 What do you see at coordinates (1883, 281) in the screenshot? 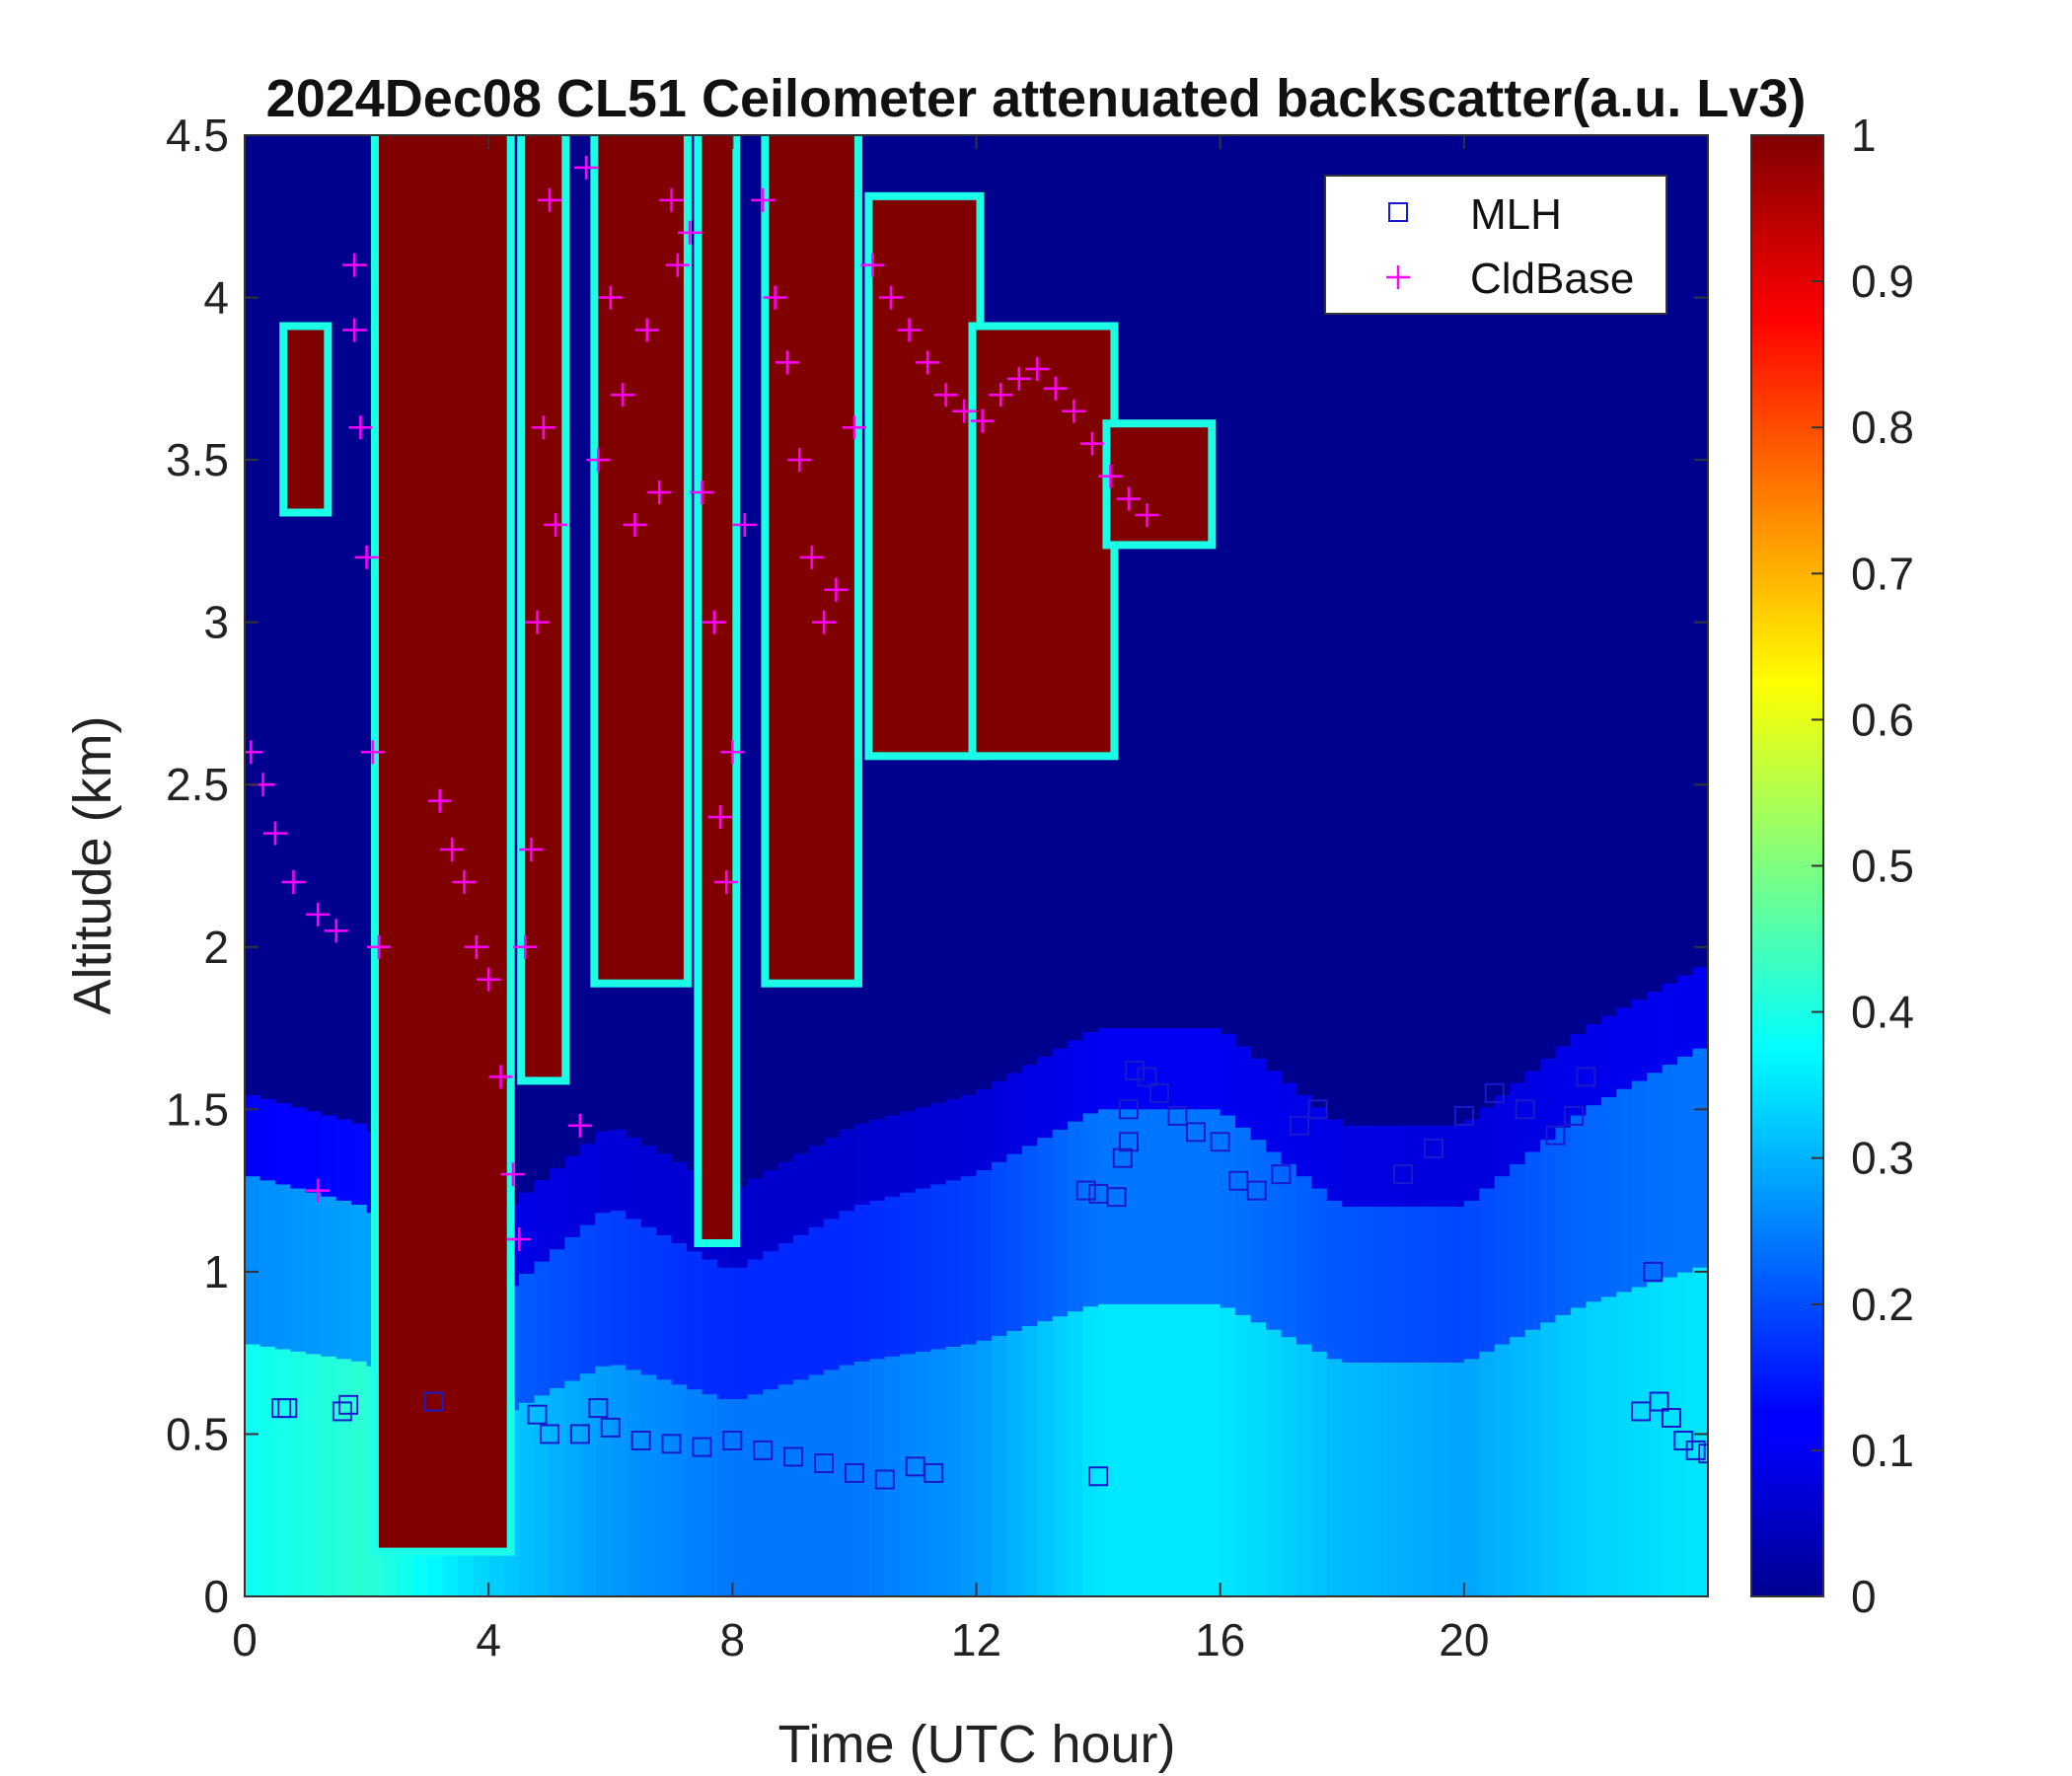
I see `colorbar-tick-label: 0.9` at bounding box center [1883, 281].